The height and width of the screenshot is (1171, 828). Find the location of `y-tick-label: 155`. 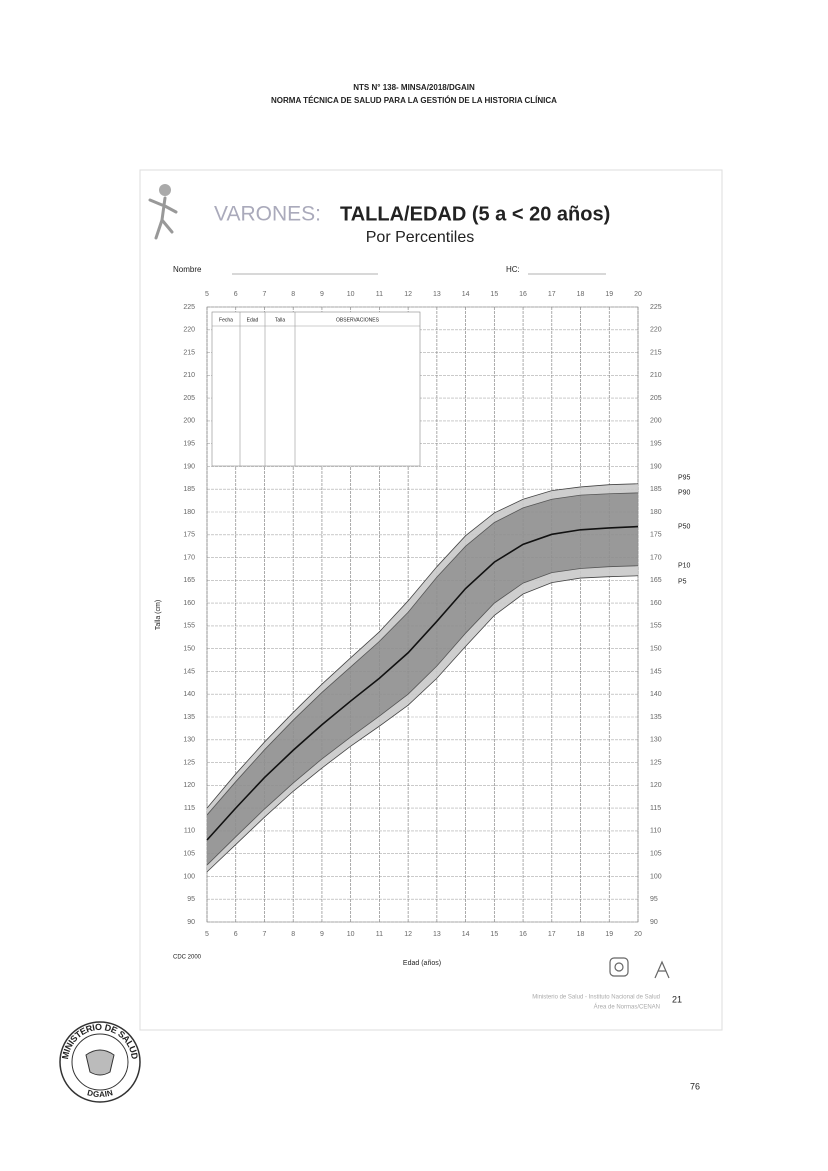

y-tick-label: 155 is located at coordinates (189, 626).